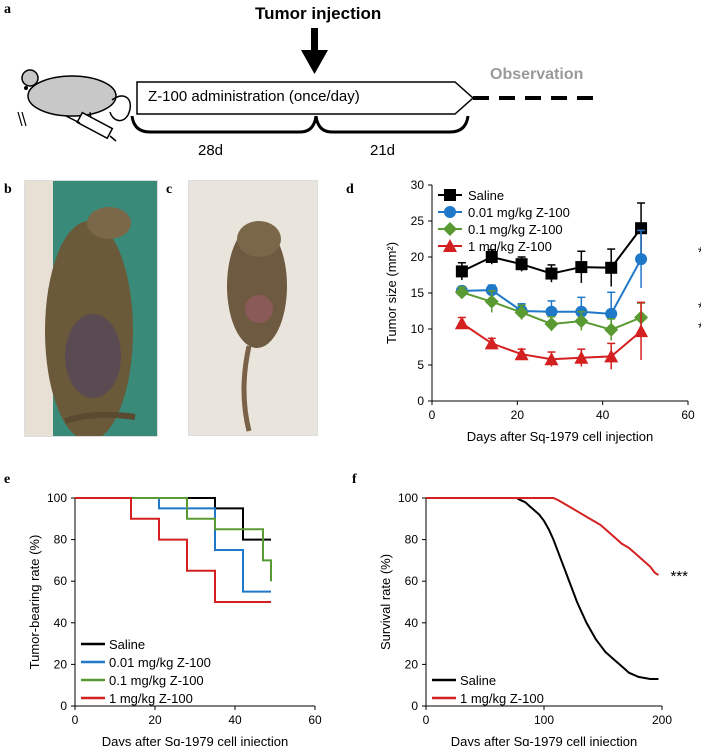 Image resolution: width=701 pixels, height=746 pixels. Describe the element at coordinates (308, 85) in the screenshot. I see `schedule-diagram` at that location.